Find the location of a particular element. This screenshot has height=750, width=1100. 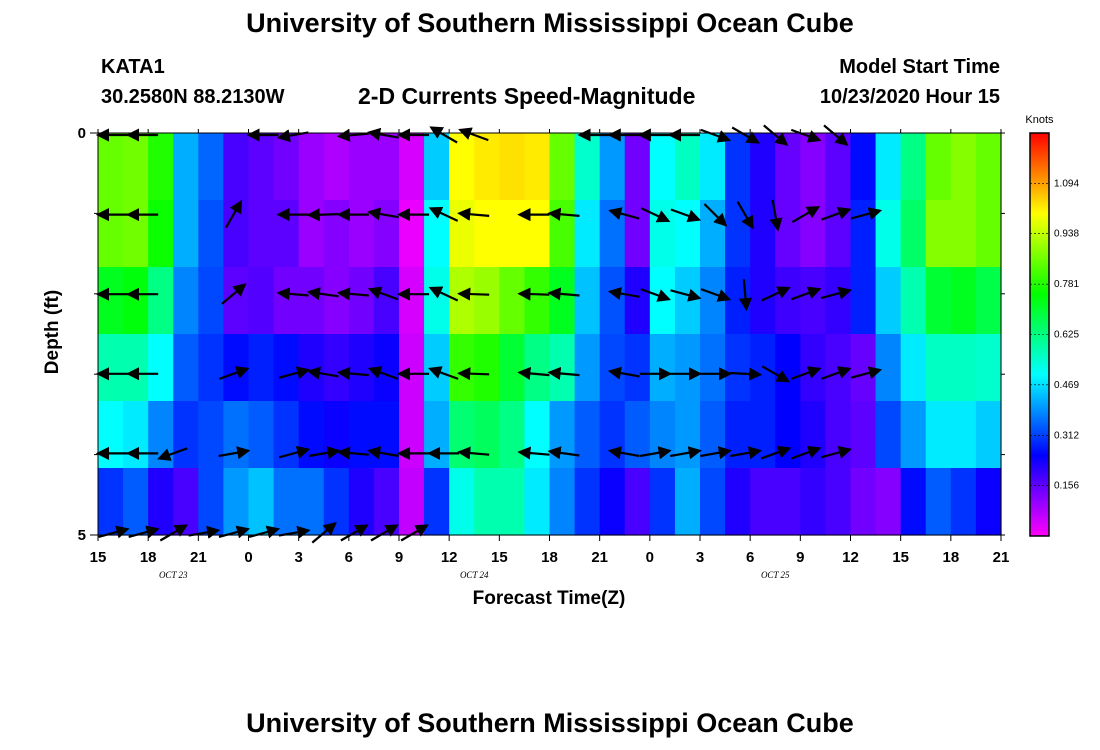

y-axis-label: Depth (ft) is located at coordinates (52, 332).